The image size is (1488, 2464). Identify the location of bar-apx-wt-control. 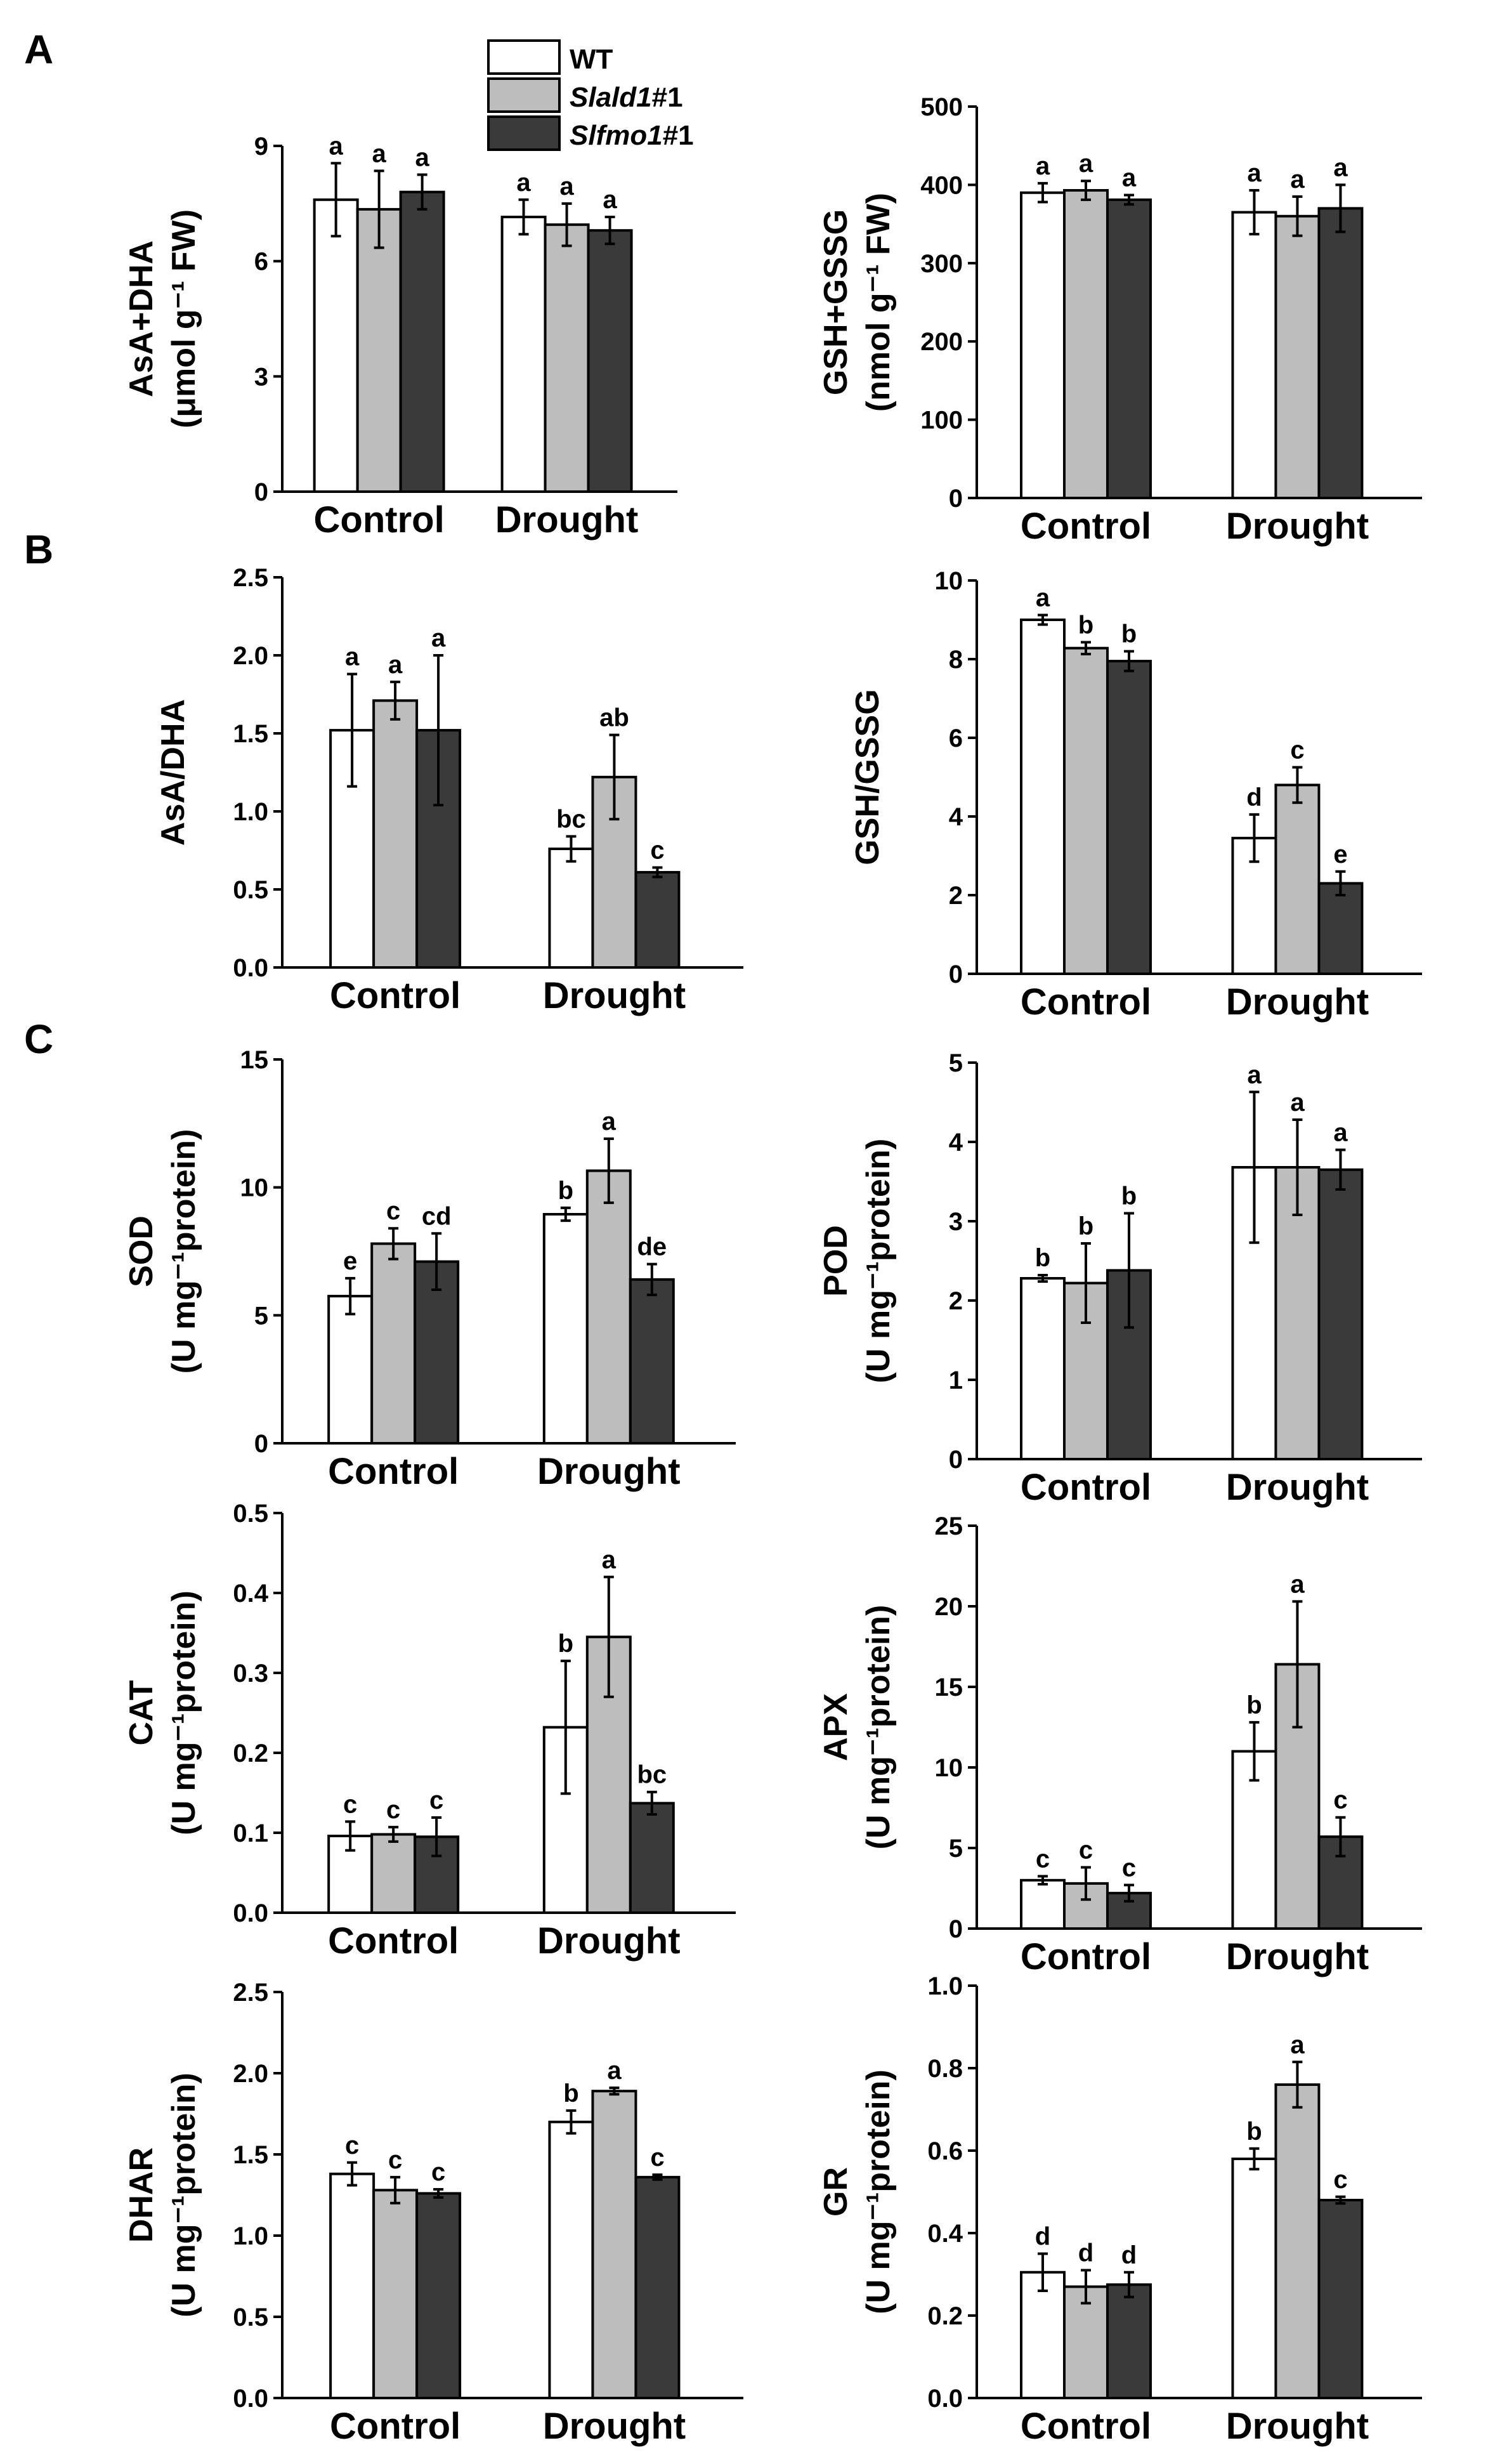
(1042, 1904).